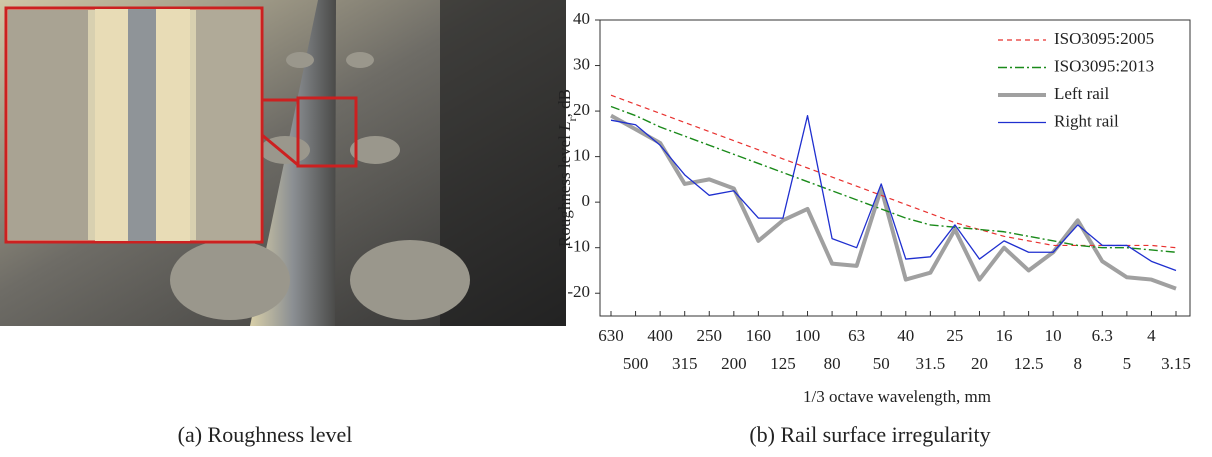 The width and height of the screenshot is (1212, 457). I want to click on y-axis-label-part: Roughness level, so click(564, 189).